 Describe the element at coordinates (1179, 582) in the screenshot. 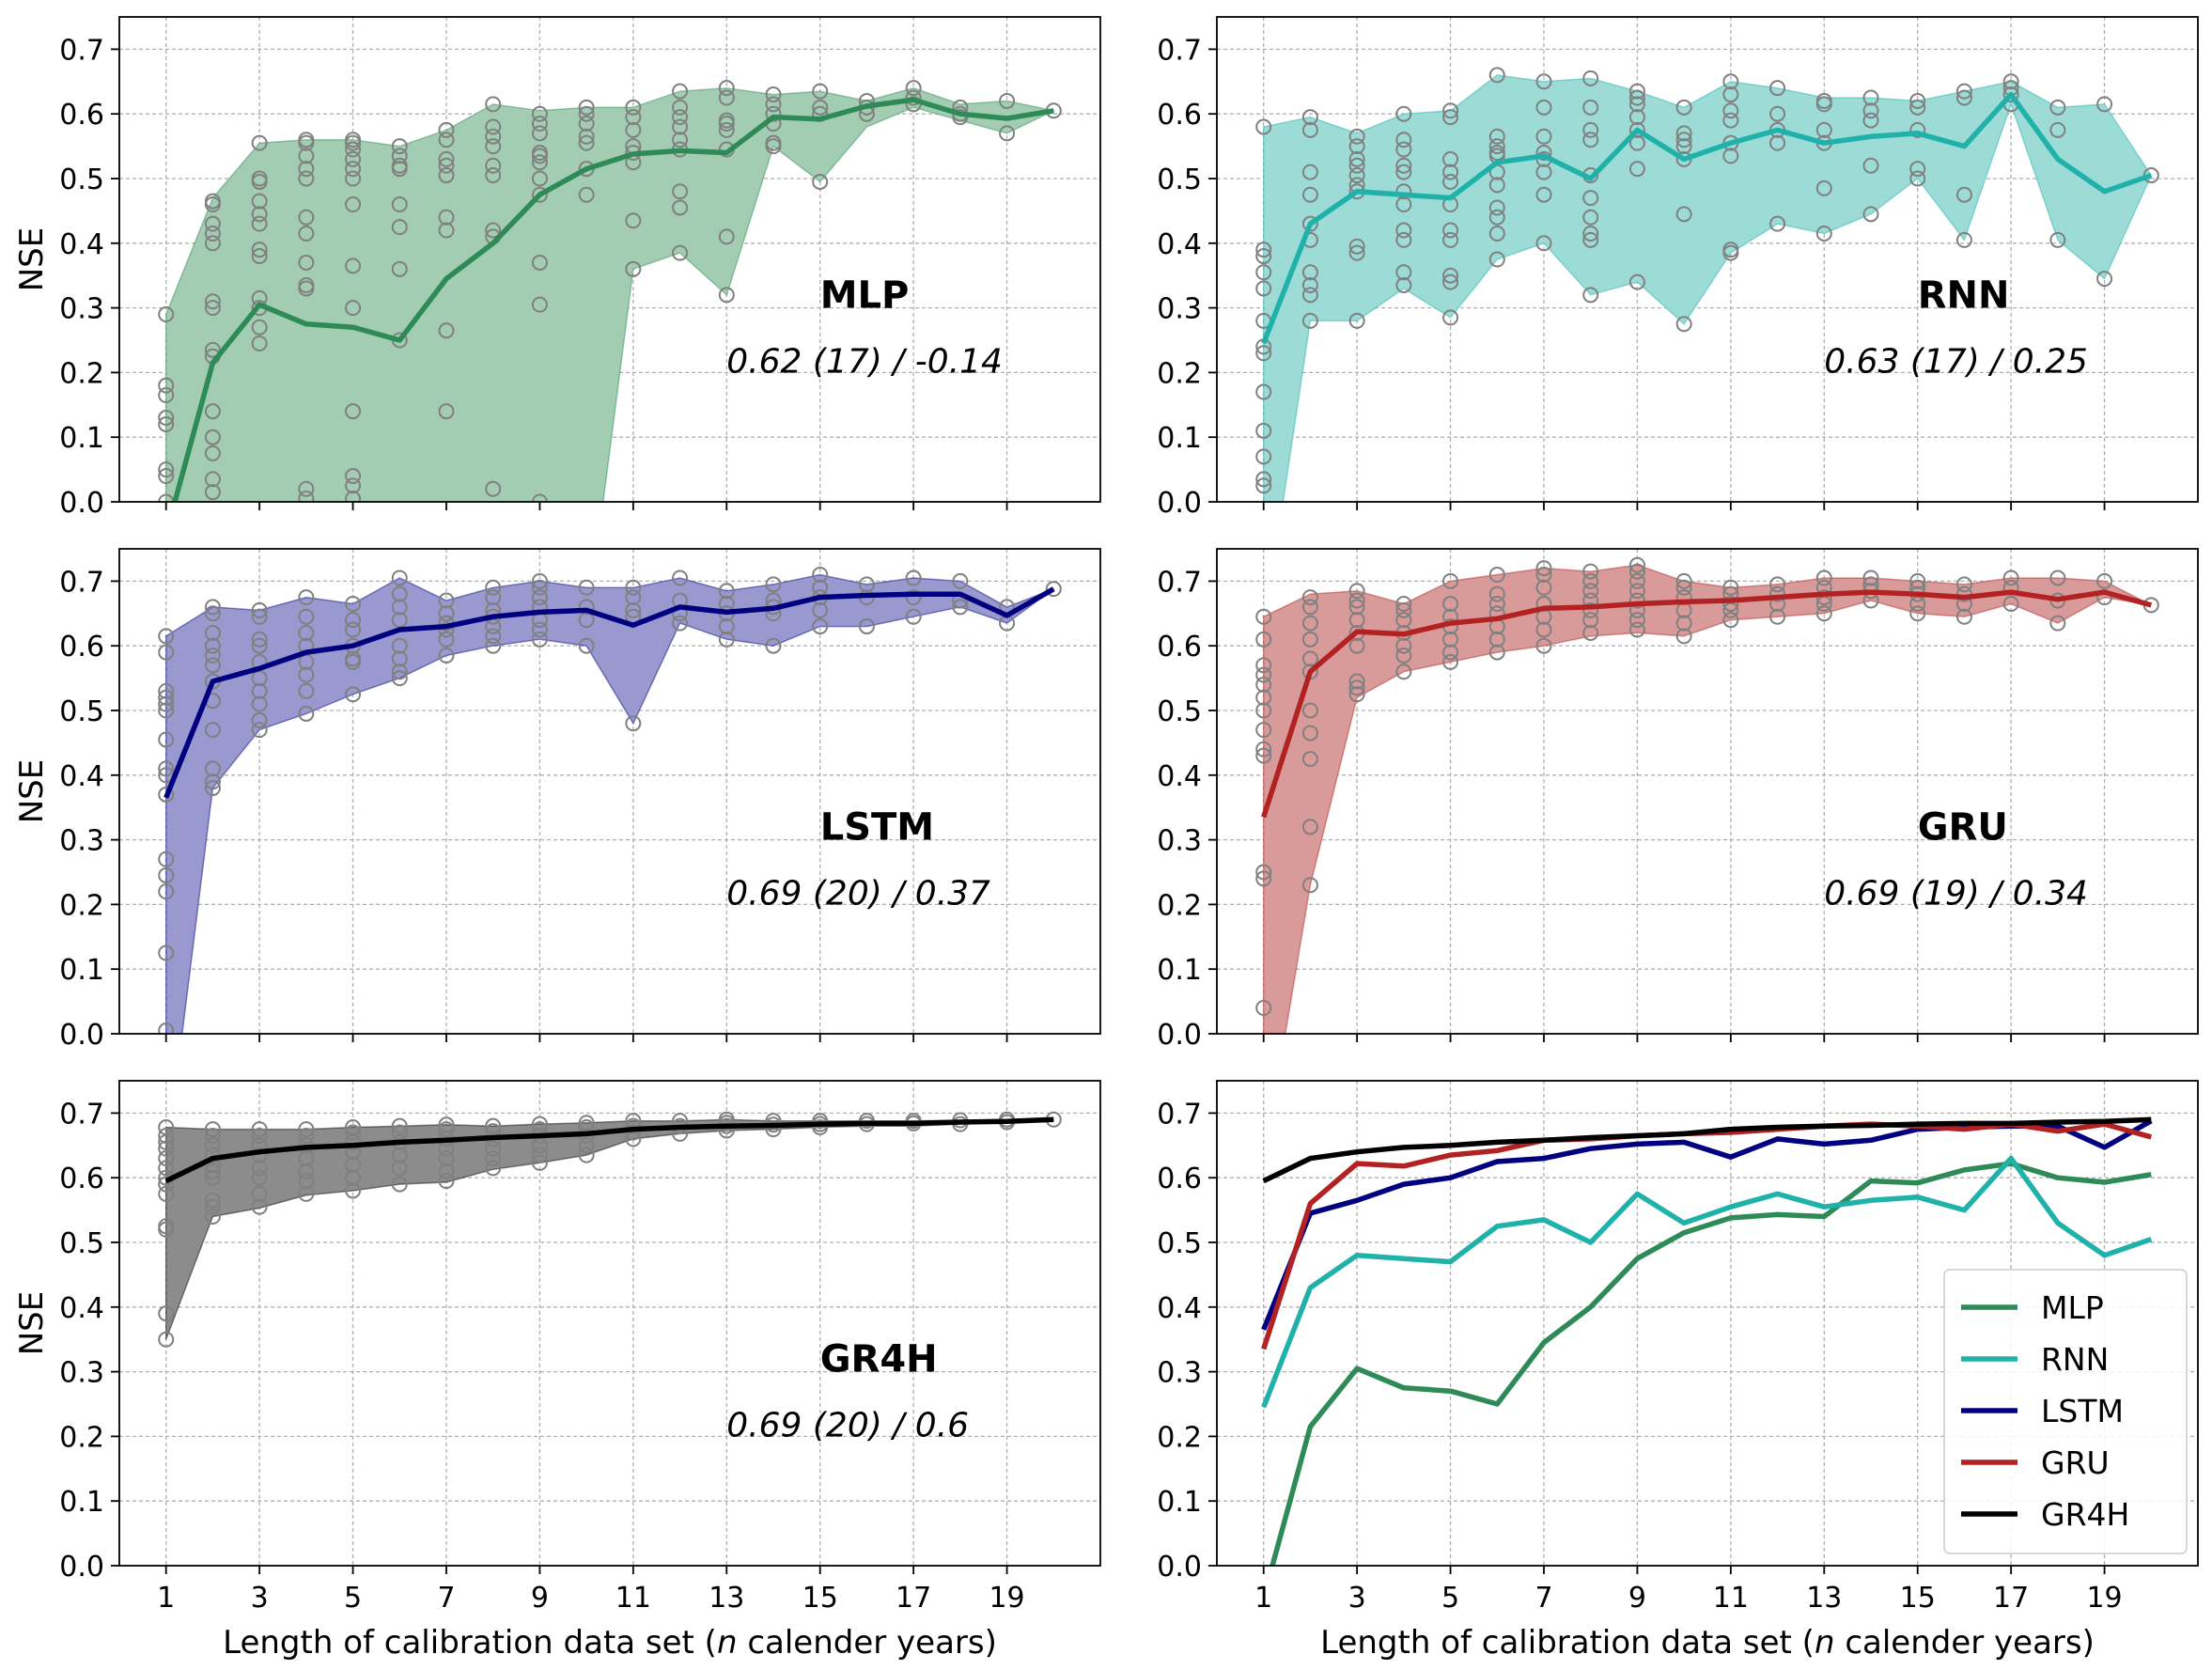

I see `y-tick-label: 0.7` at that location.